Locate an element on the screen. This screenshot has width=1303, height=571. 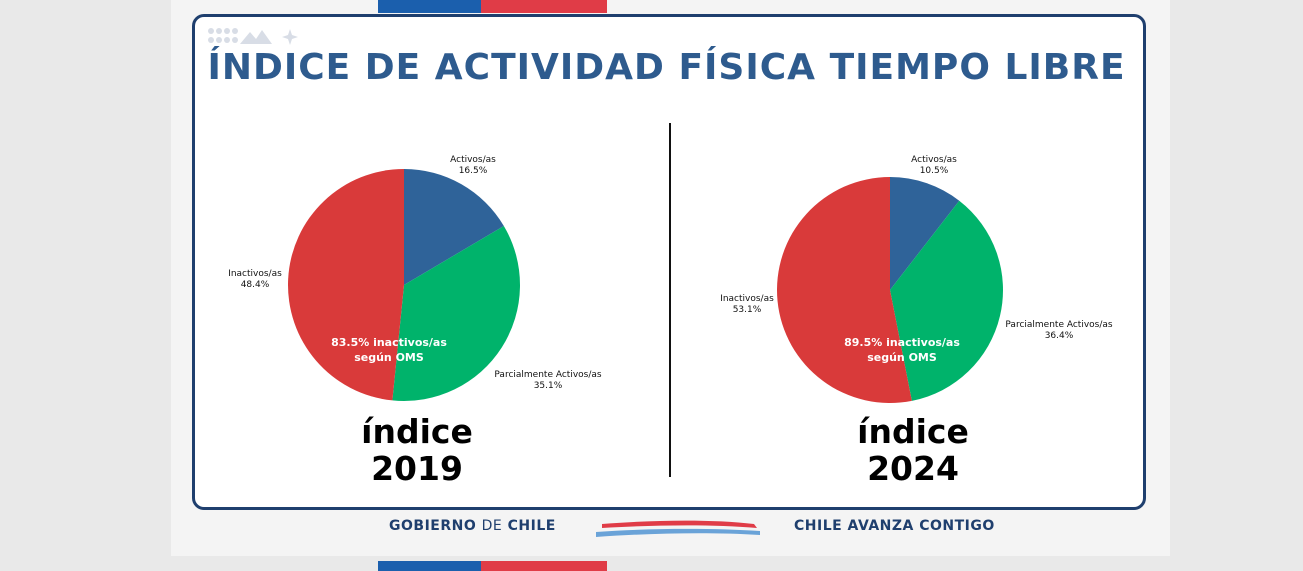
footer-gobierno-de-chile: GOBIERNO DE CHILE is located at coordinates (472, 526).